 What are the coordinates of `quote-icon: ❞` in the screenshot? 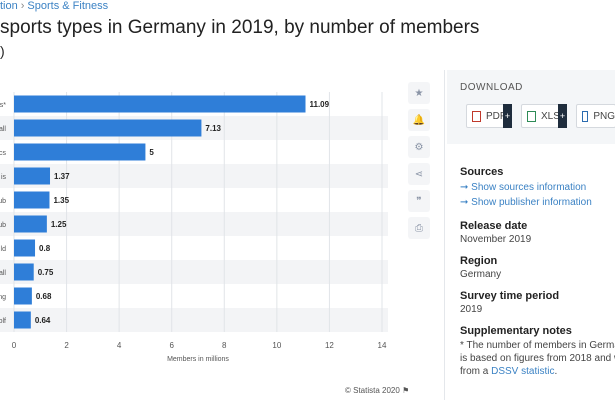 It's located at (419, 201).